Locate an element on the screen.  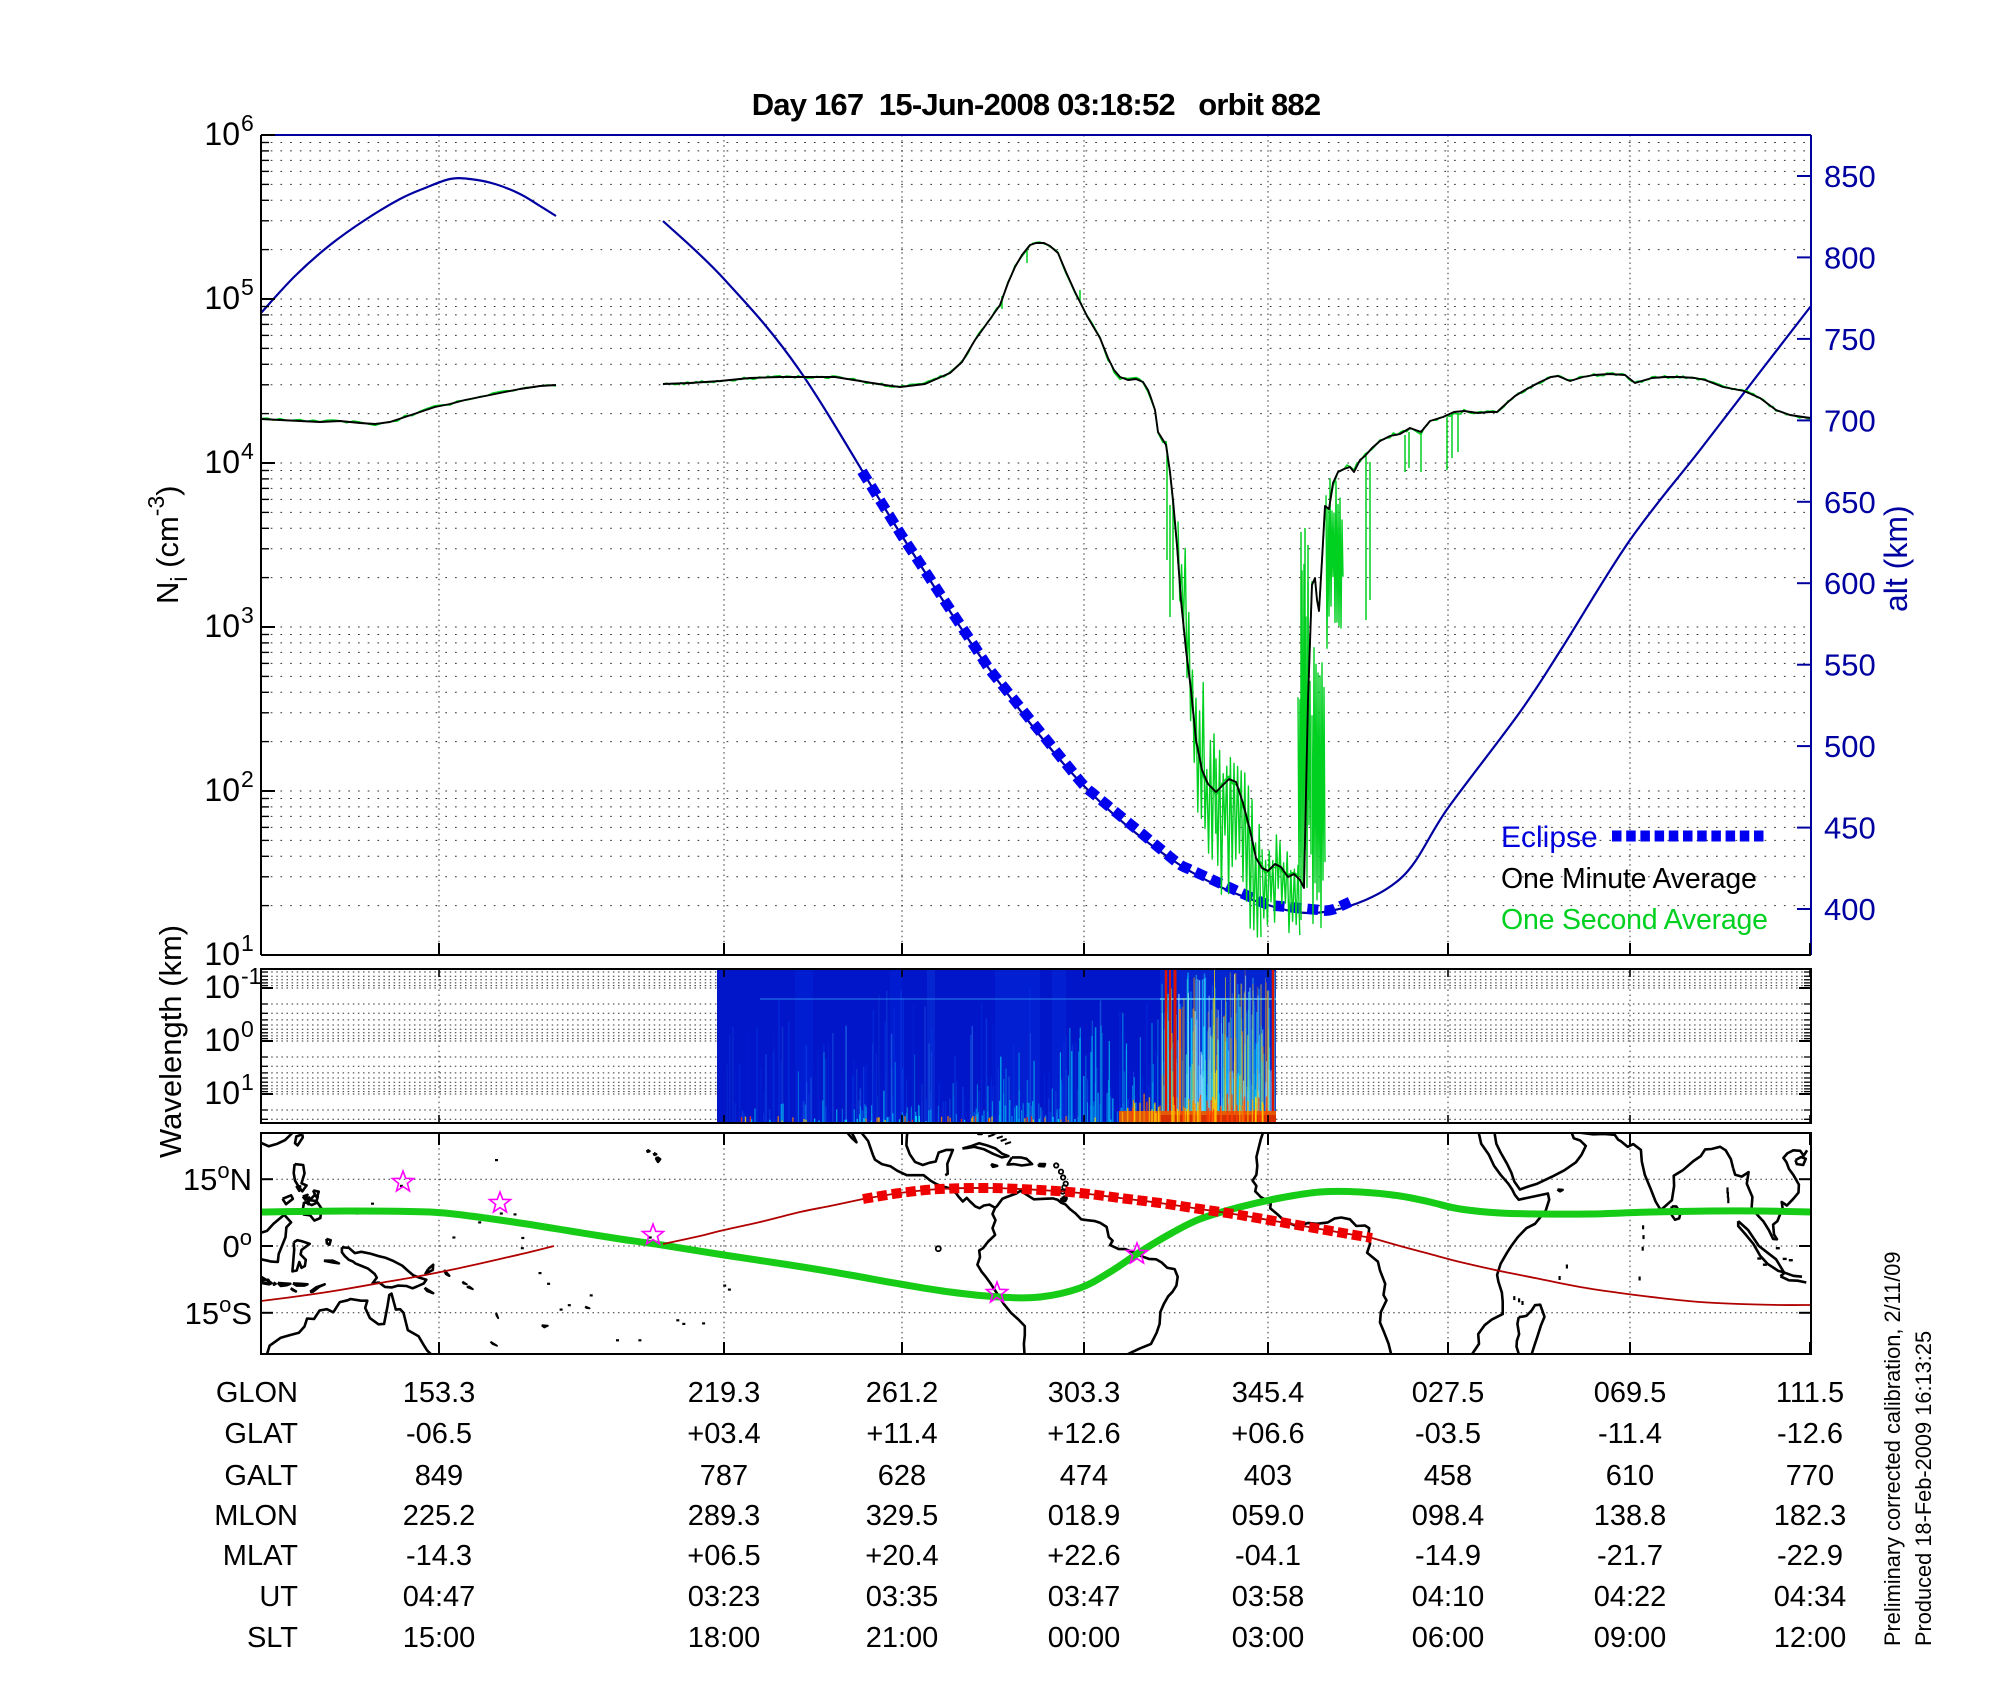
svg-text: 450 is located at coordinates (1850, 828).